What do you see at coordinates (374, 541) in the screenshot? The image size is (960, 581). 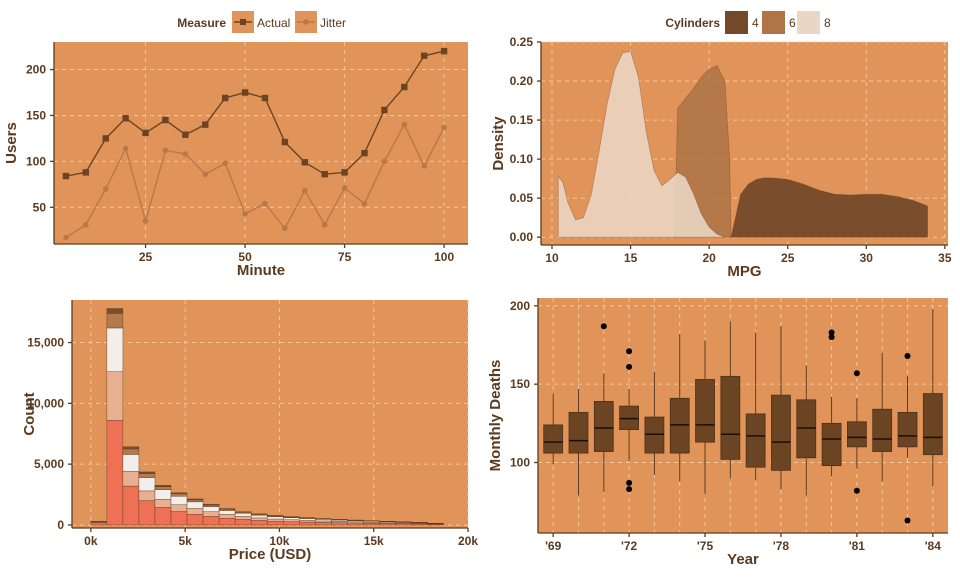 I see `x-tick-label: 15k` at bounding box center [374, 541].